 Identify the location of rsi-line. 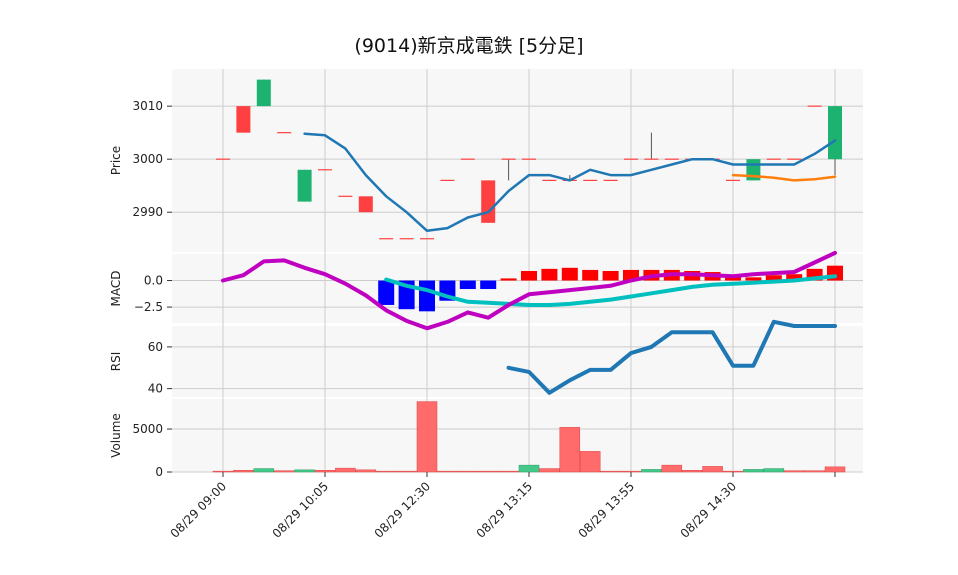
(671, 357).